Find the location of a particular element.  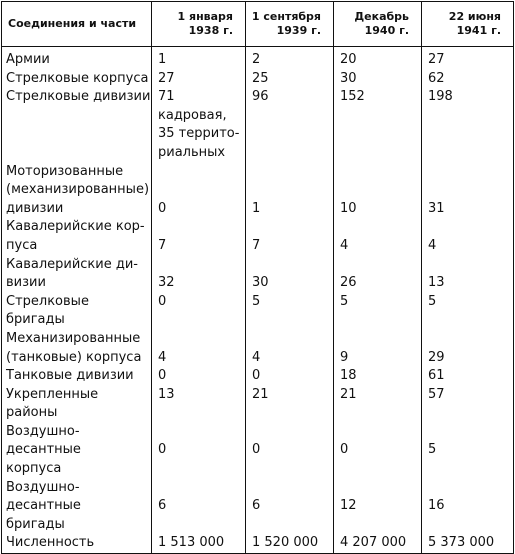

row-label: Стрелковые дивизии is located at coordinates (76, 125).